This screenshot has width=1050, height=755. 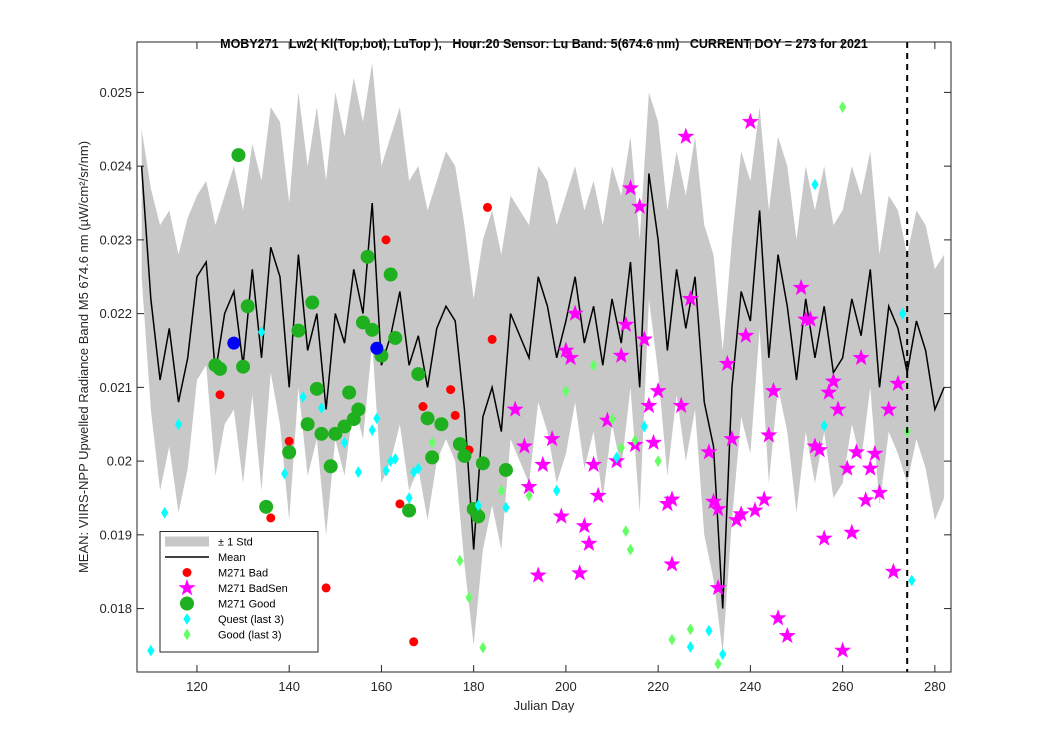 What do you see at coordinates (243, 574) in the screenshot?
I see `legend-label: M271 Bad` at bounding box center [243, 574].